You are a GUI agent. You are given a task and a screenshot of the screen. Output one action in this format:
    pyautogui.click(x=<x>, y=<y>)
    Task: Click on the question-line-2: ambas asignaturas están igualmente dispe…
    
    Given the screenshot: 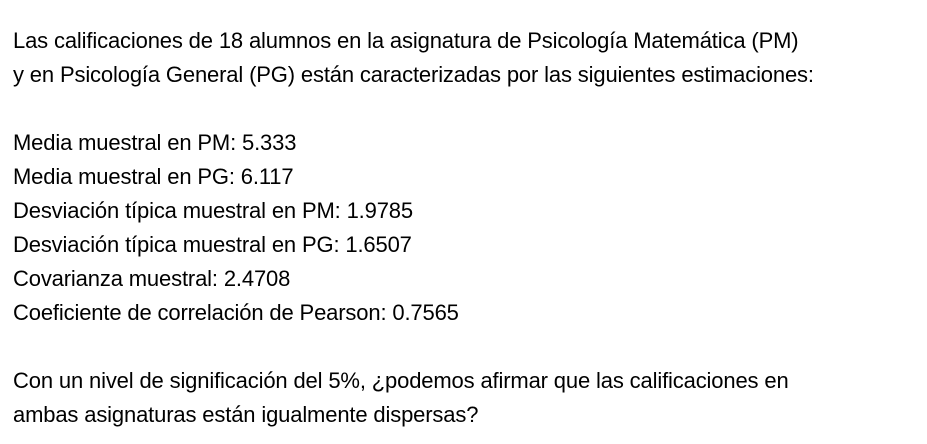 What is the action you would take?
    pyautogui.click(x=246, y=414)
    